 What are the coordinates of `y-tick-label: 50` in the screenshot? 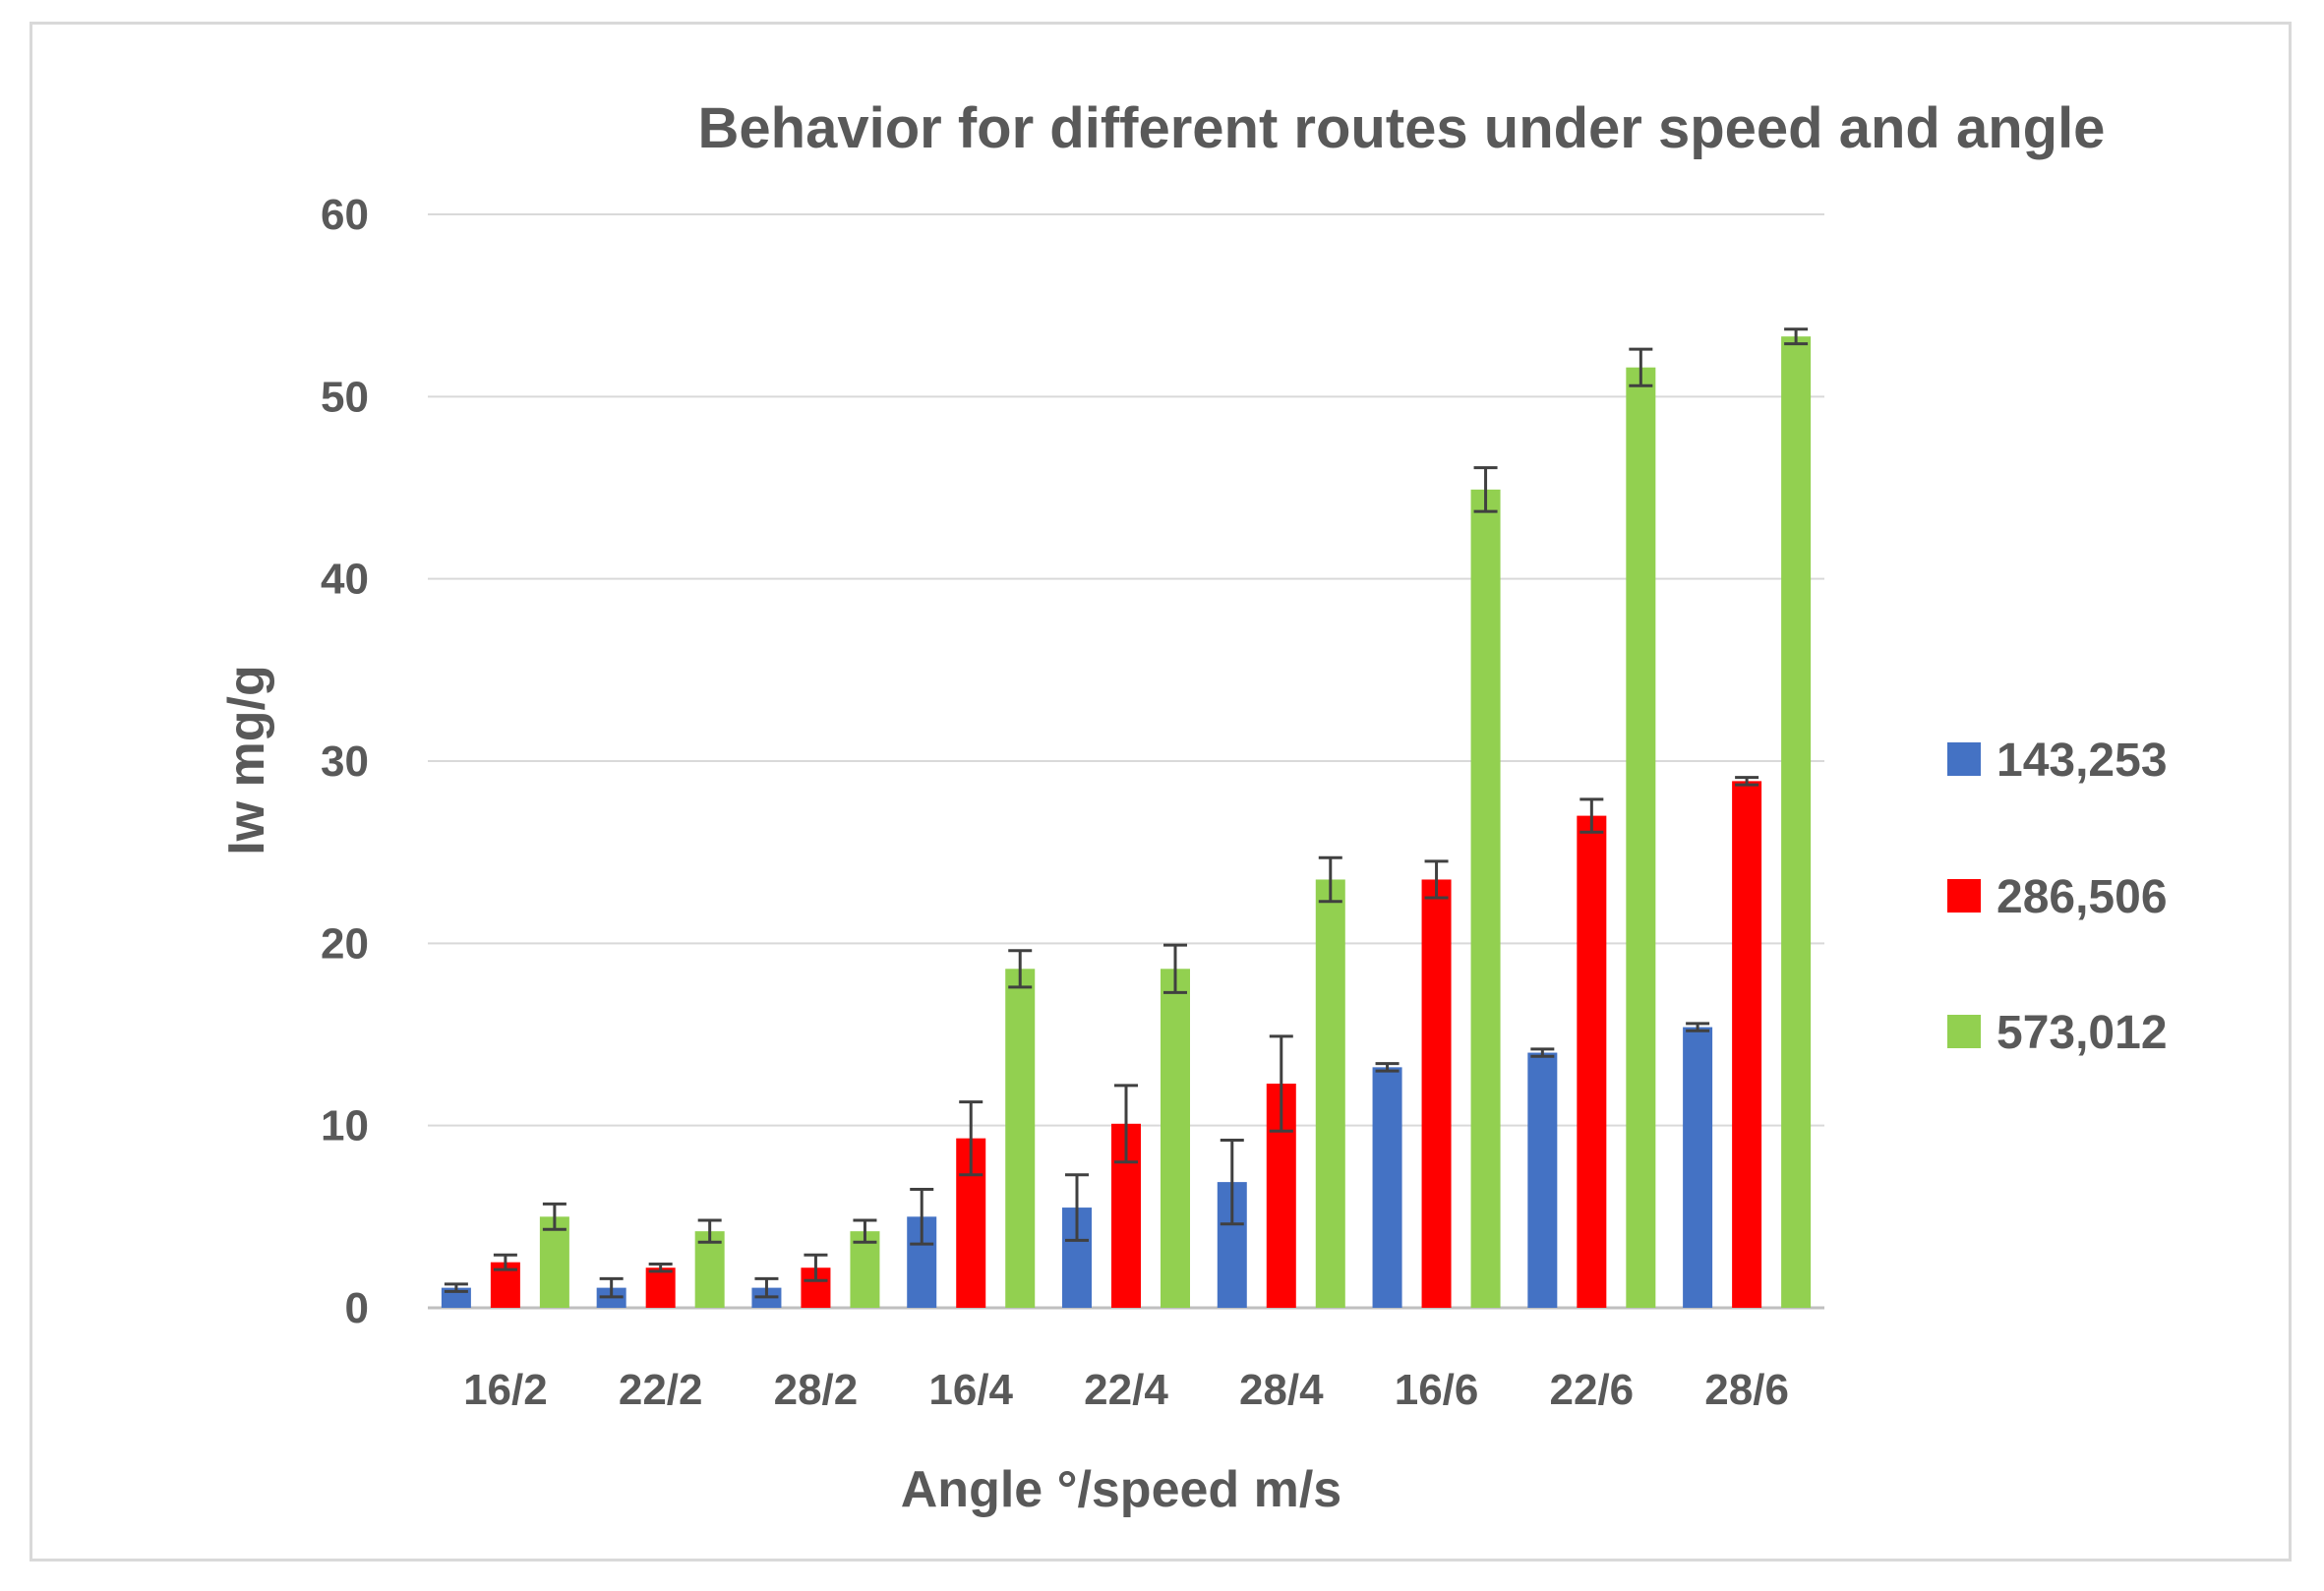 It's located at (345, 397).